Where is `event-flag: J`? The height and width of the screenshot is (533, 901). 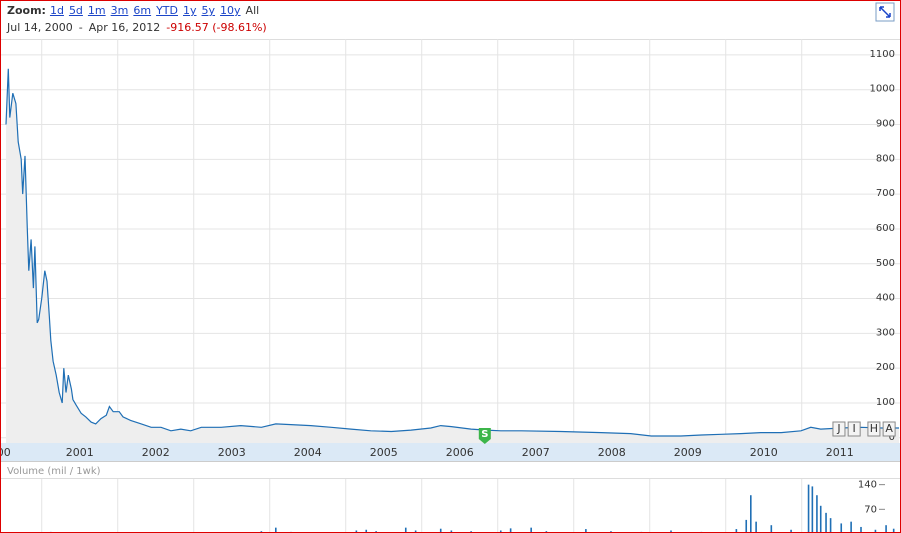 event-flag: J is located at coordinates (839, 429).